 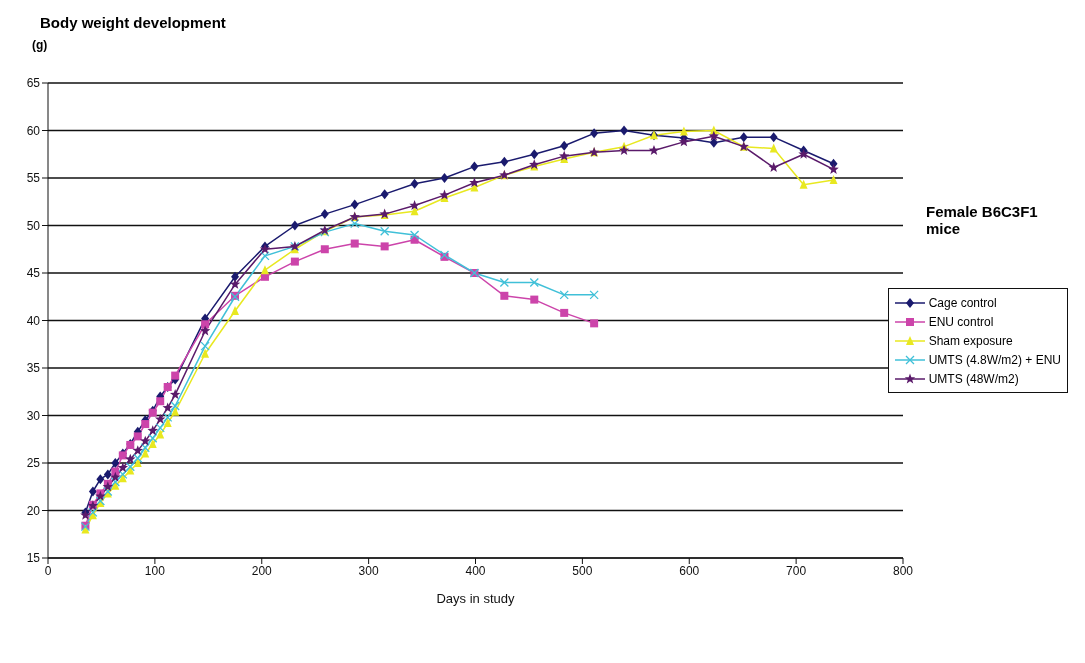 What do you see at coordinates (33, 273) in the screenshot?
I see `y-tick-label: 45` at bounding box center [33, 273].